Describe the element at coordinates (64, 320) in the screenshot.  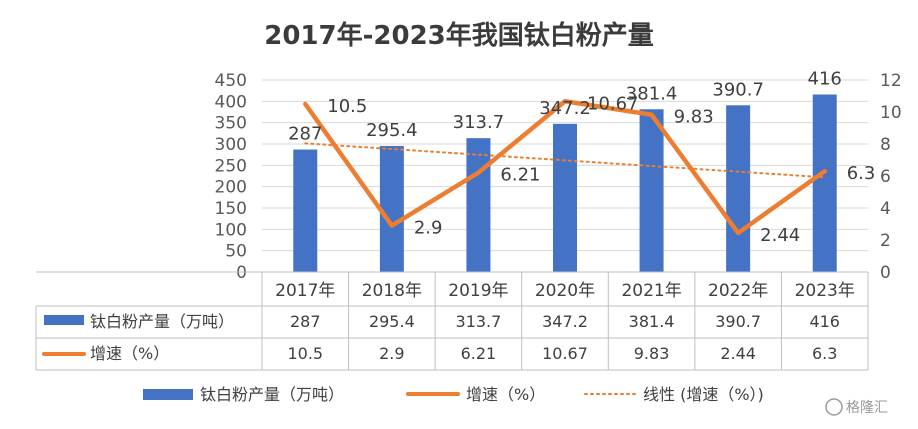
I see `table-bar-swatch` at that location.